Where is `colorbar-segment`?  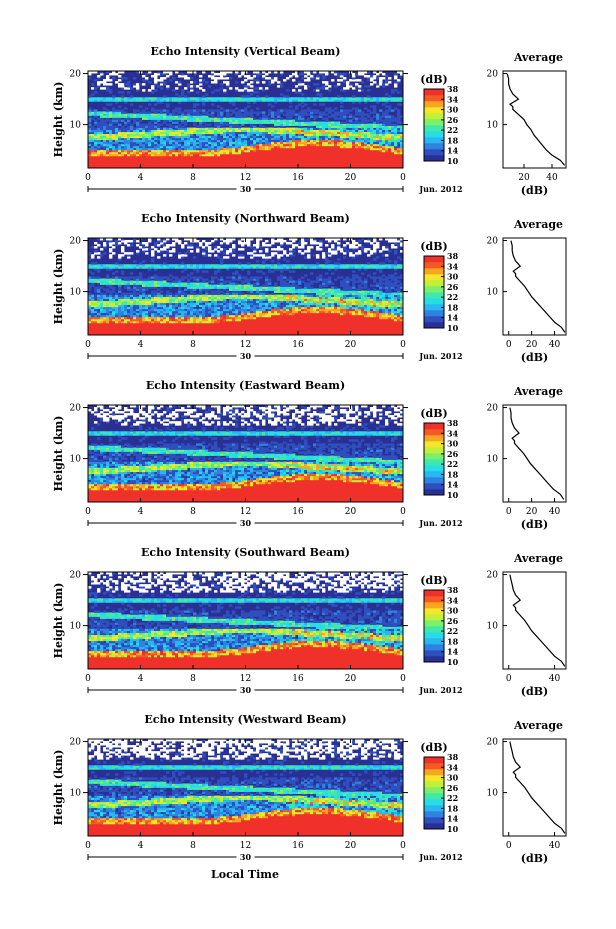
colorbar-segment is located at coordinates (434, 134).